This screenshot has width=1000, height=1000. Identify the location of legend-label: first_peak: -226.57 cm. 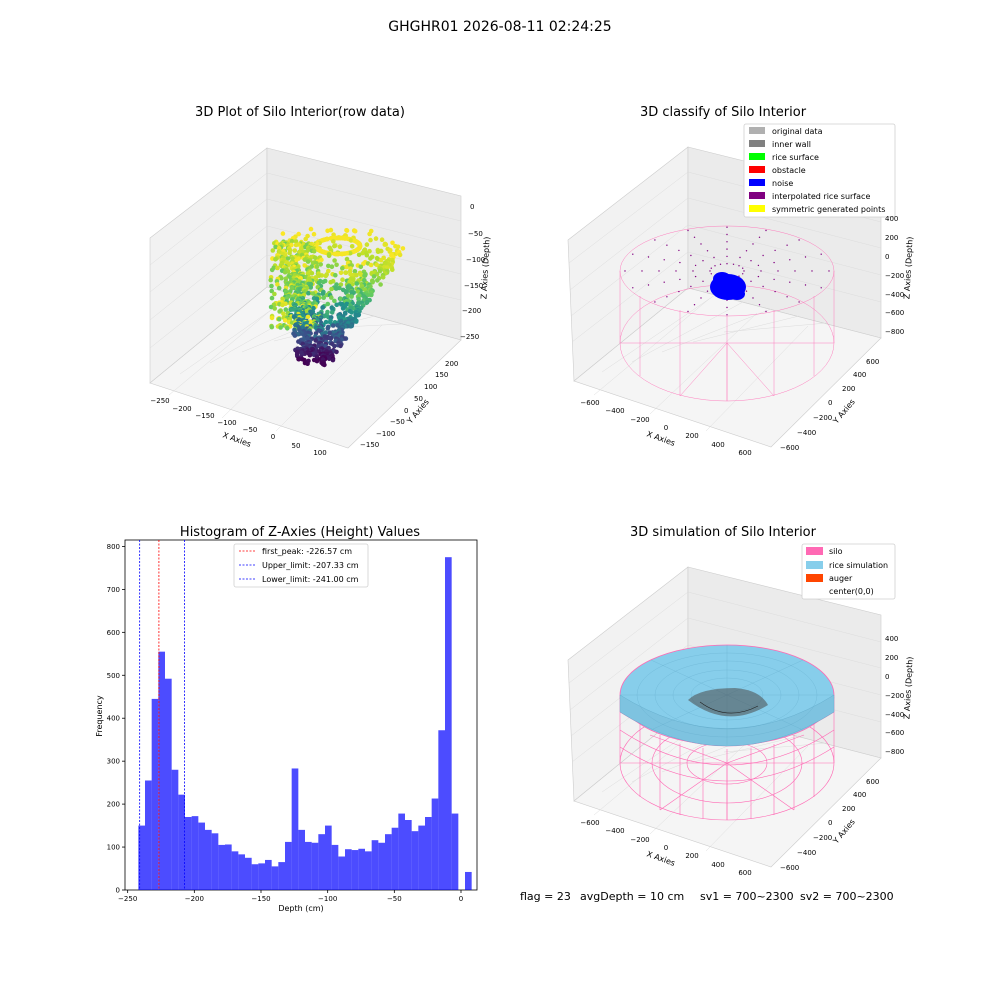
(307, 551).